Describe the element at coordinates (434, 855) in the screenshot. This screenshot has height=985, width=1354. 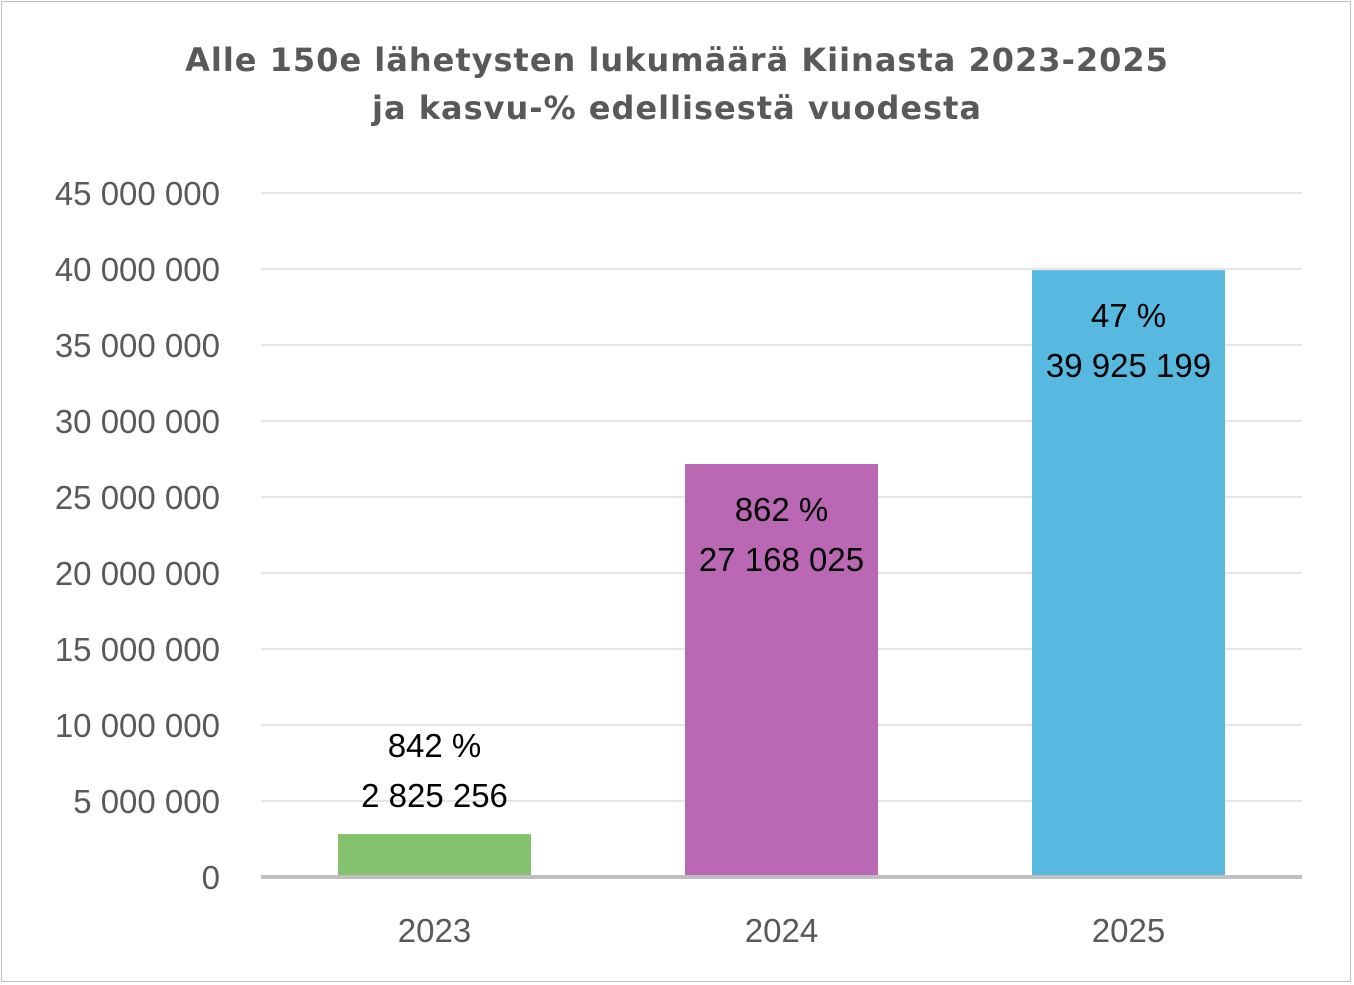
I see `bar-2023` at that location.